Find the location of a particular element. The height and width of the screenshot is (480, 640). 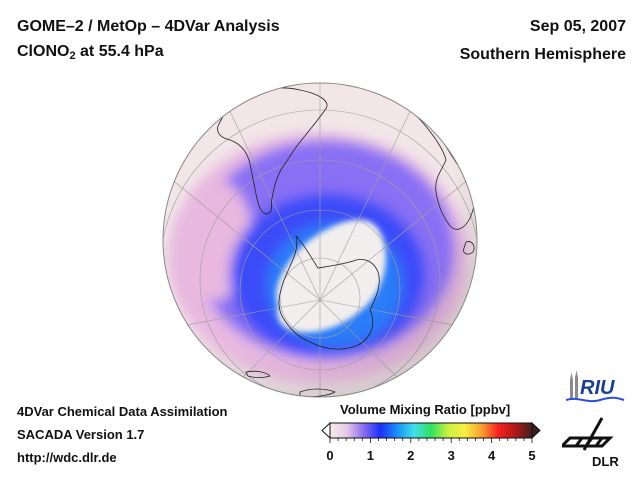

hemisphere-label: Southern Hemisphere is located at coordinates (542, 54).